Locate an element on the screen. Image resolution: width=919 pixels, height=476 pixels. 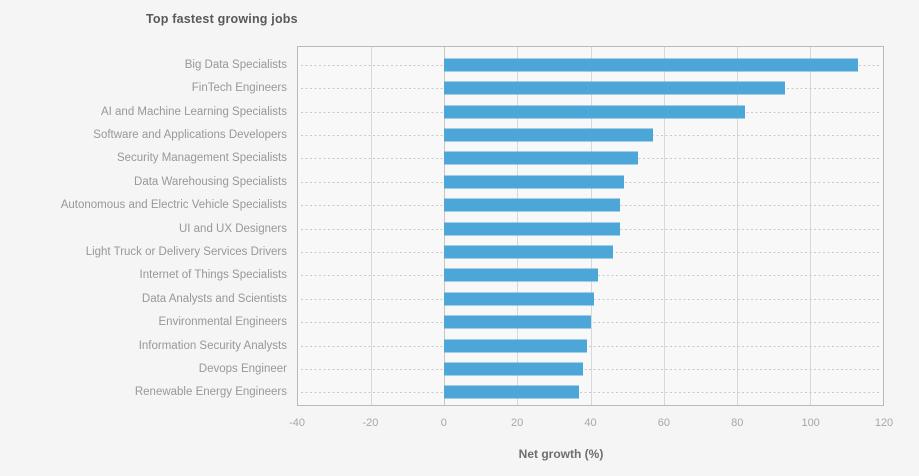
chart-row: Renewable Energy Engineers is located at coordinates (442, 392).